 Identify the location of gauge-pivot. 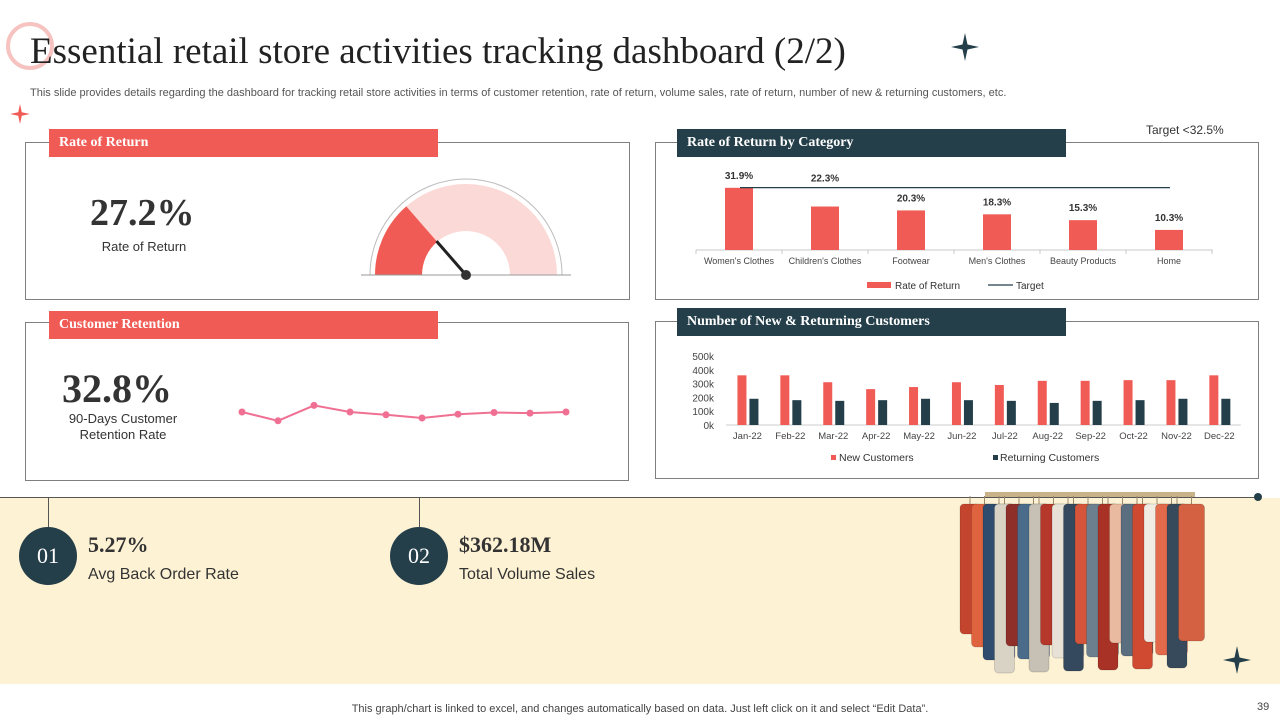
(466, 275).